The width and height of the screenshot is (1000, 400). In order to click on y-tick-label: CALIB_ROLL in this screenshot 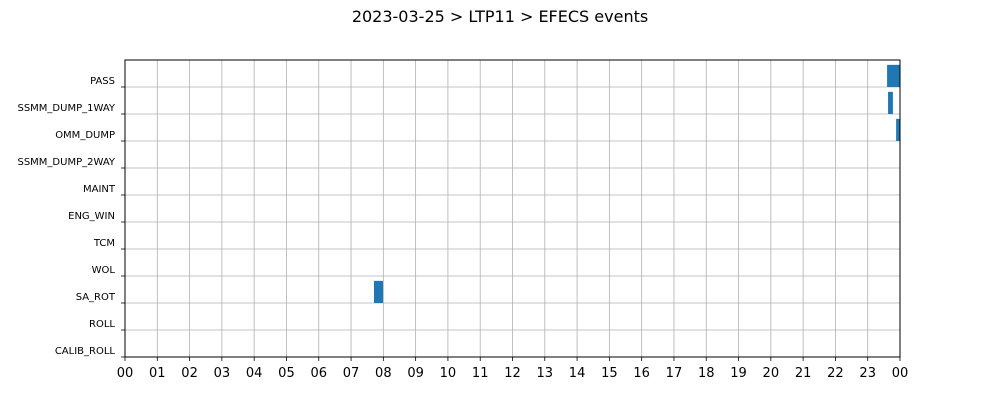, I will do `click(85, 351)`.